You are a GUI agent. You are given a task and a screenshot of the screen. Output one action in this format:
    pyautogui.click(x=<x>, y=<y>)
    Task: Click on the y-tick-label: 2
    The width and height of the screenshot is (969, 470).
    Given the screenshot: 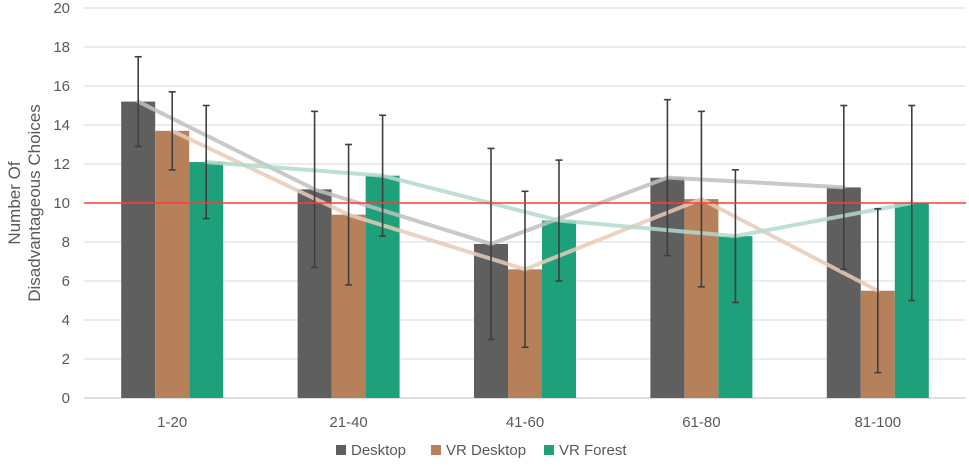 What is the action you would take?
    pyautogui.click(x=66, y=359)
    